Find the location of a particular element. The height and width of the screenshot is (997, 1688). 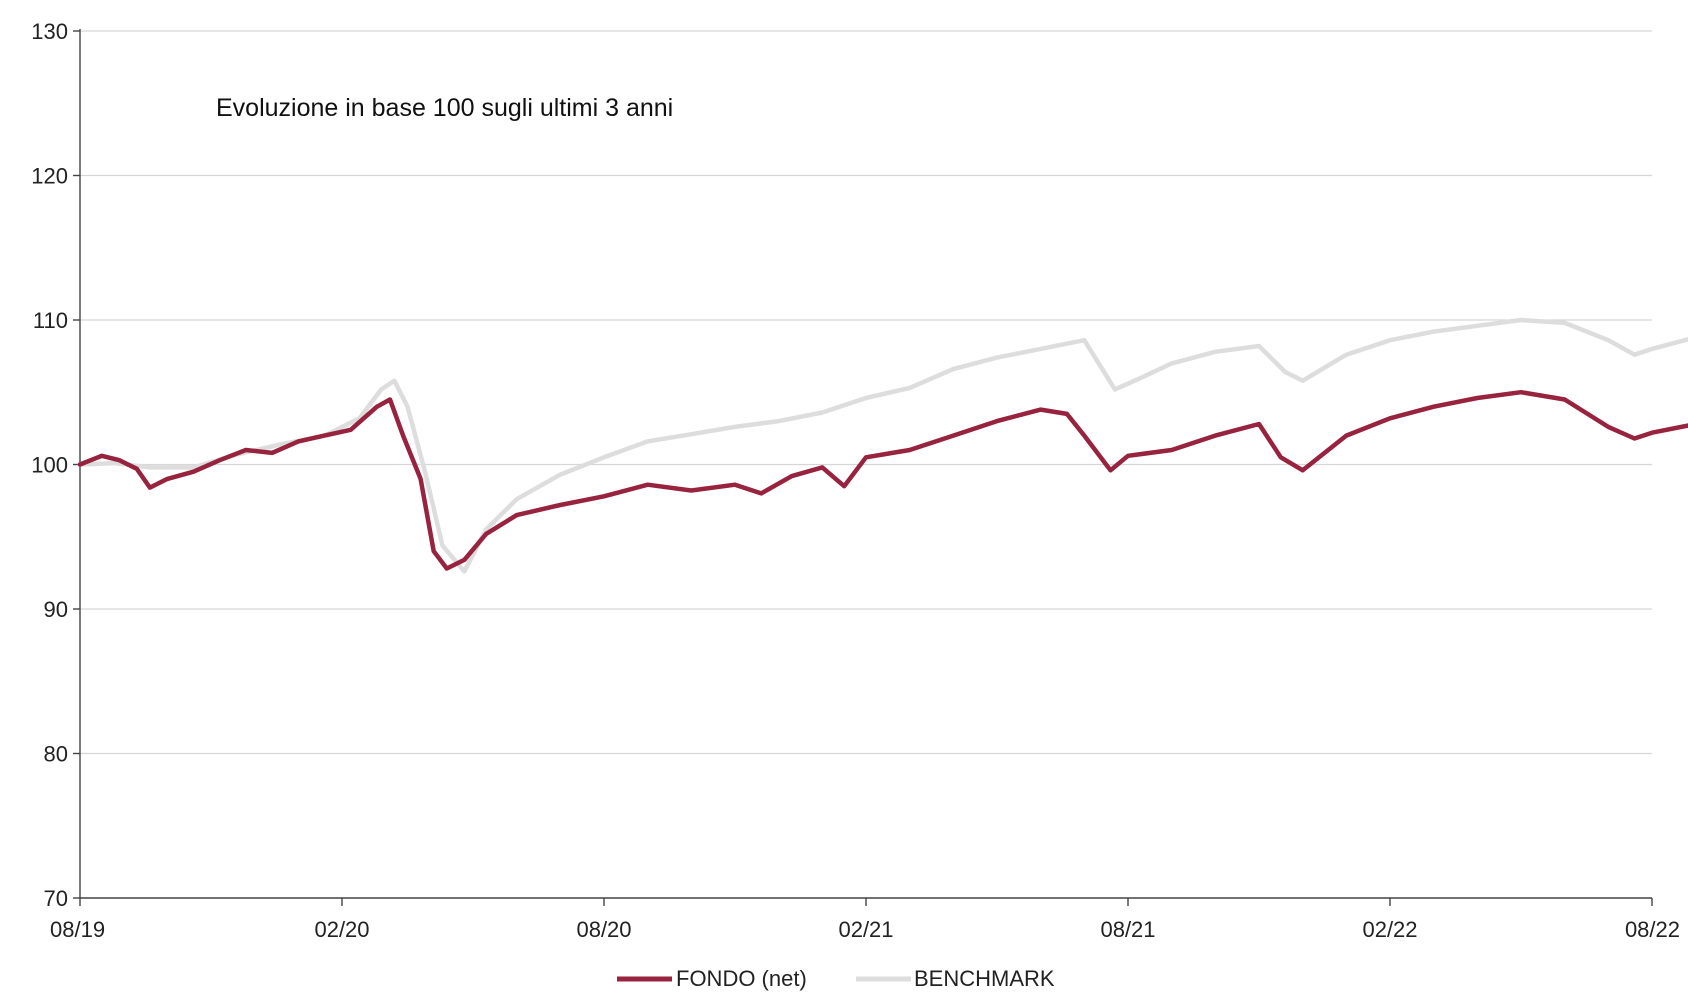

legend-label: BENCHMARK is located at coordinates (984, 978).